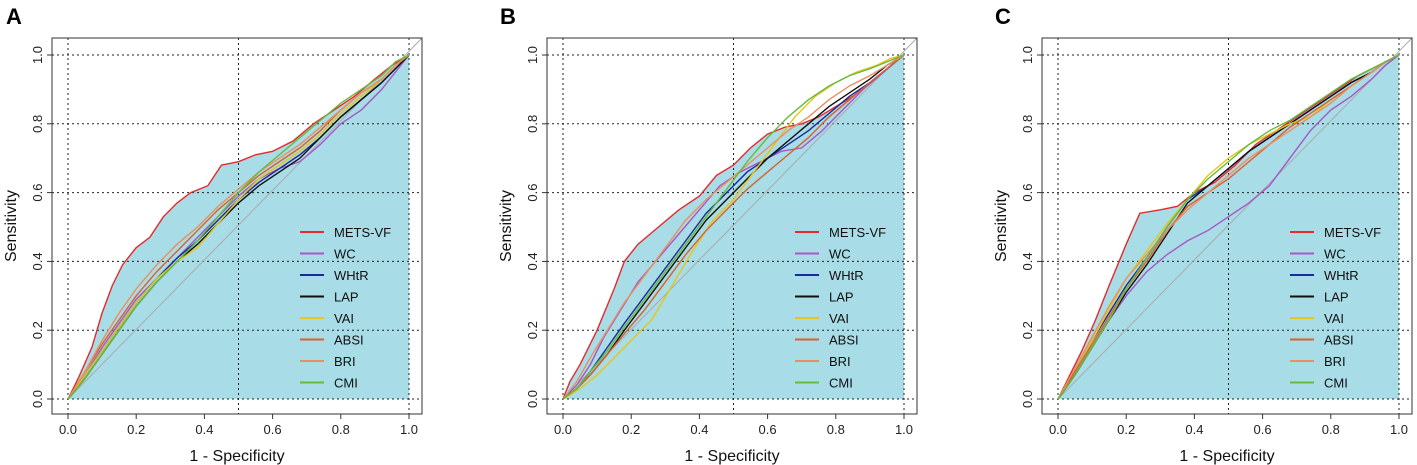 Image resolution: width=1417 pixels, height=465 pixels. What do you see at coordinates (1003, 16) in the screenshot?
I see `panel-label: C` at bounding box center [1003, 16].